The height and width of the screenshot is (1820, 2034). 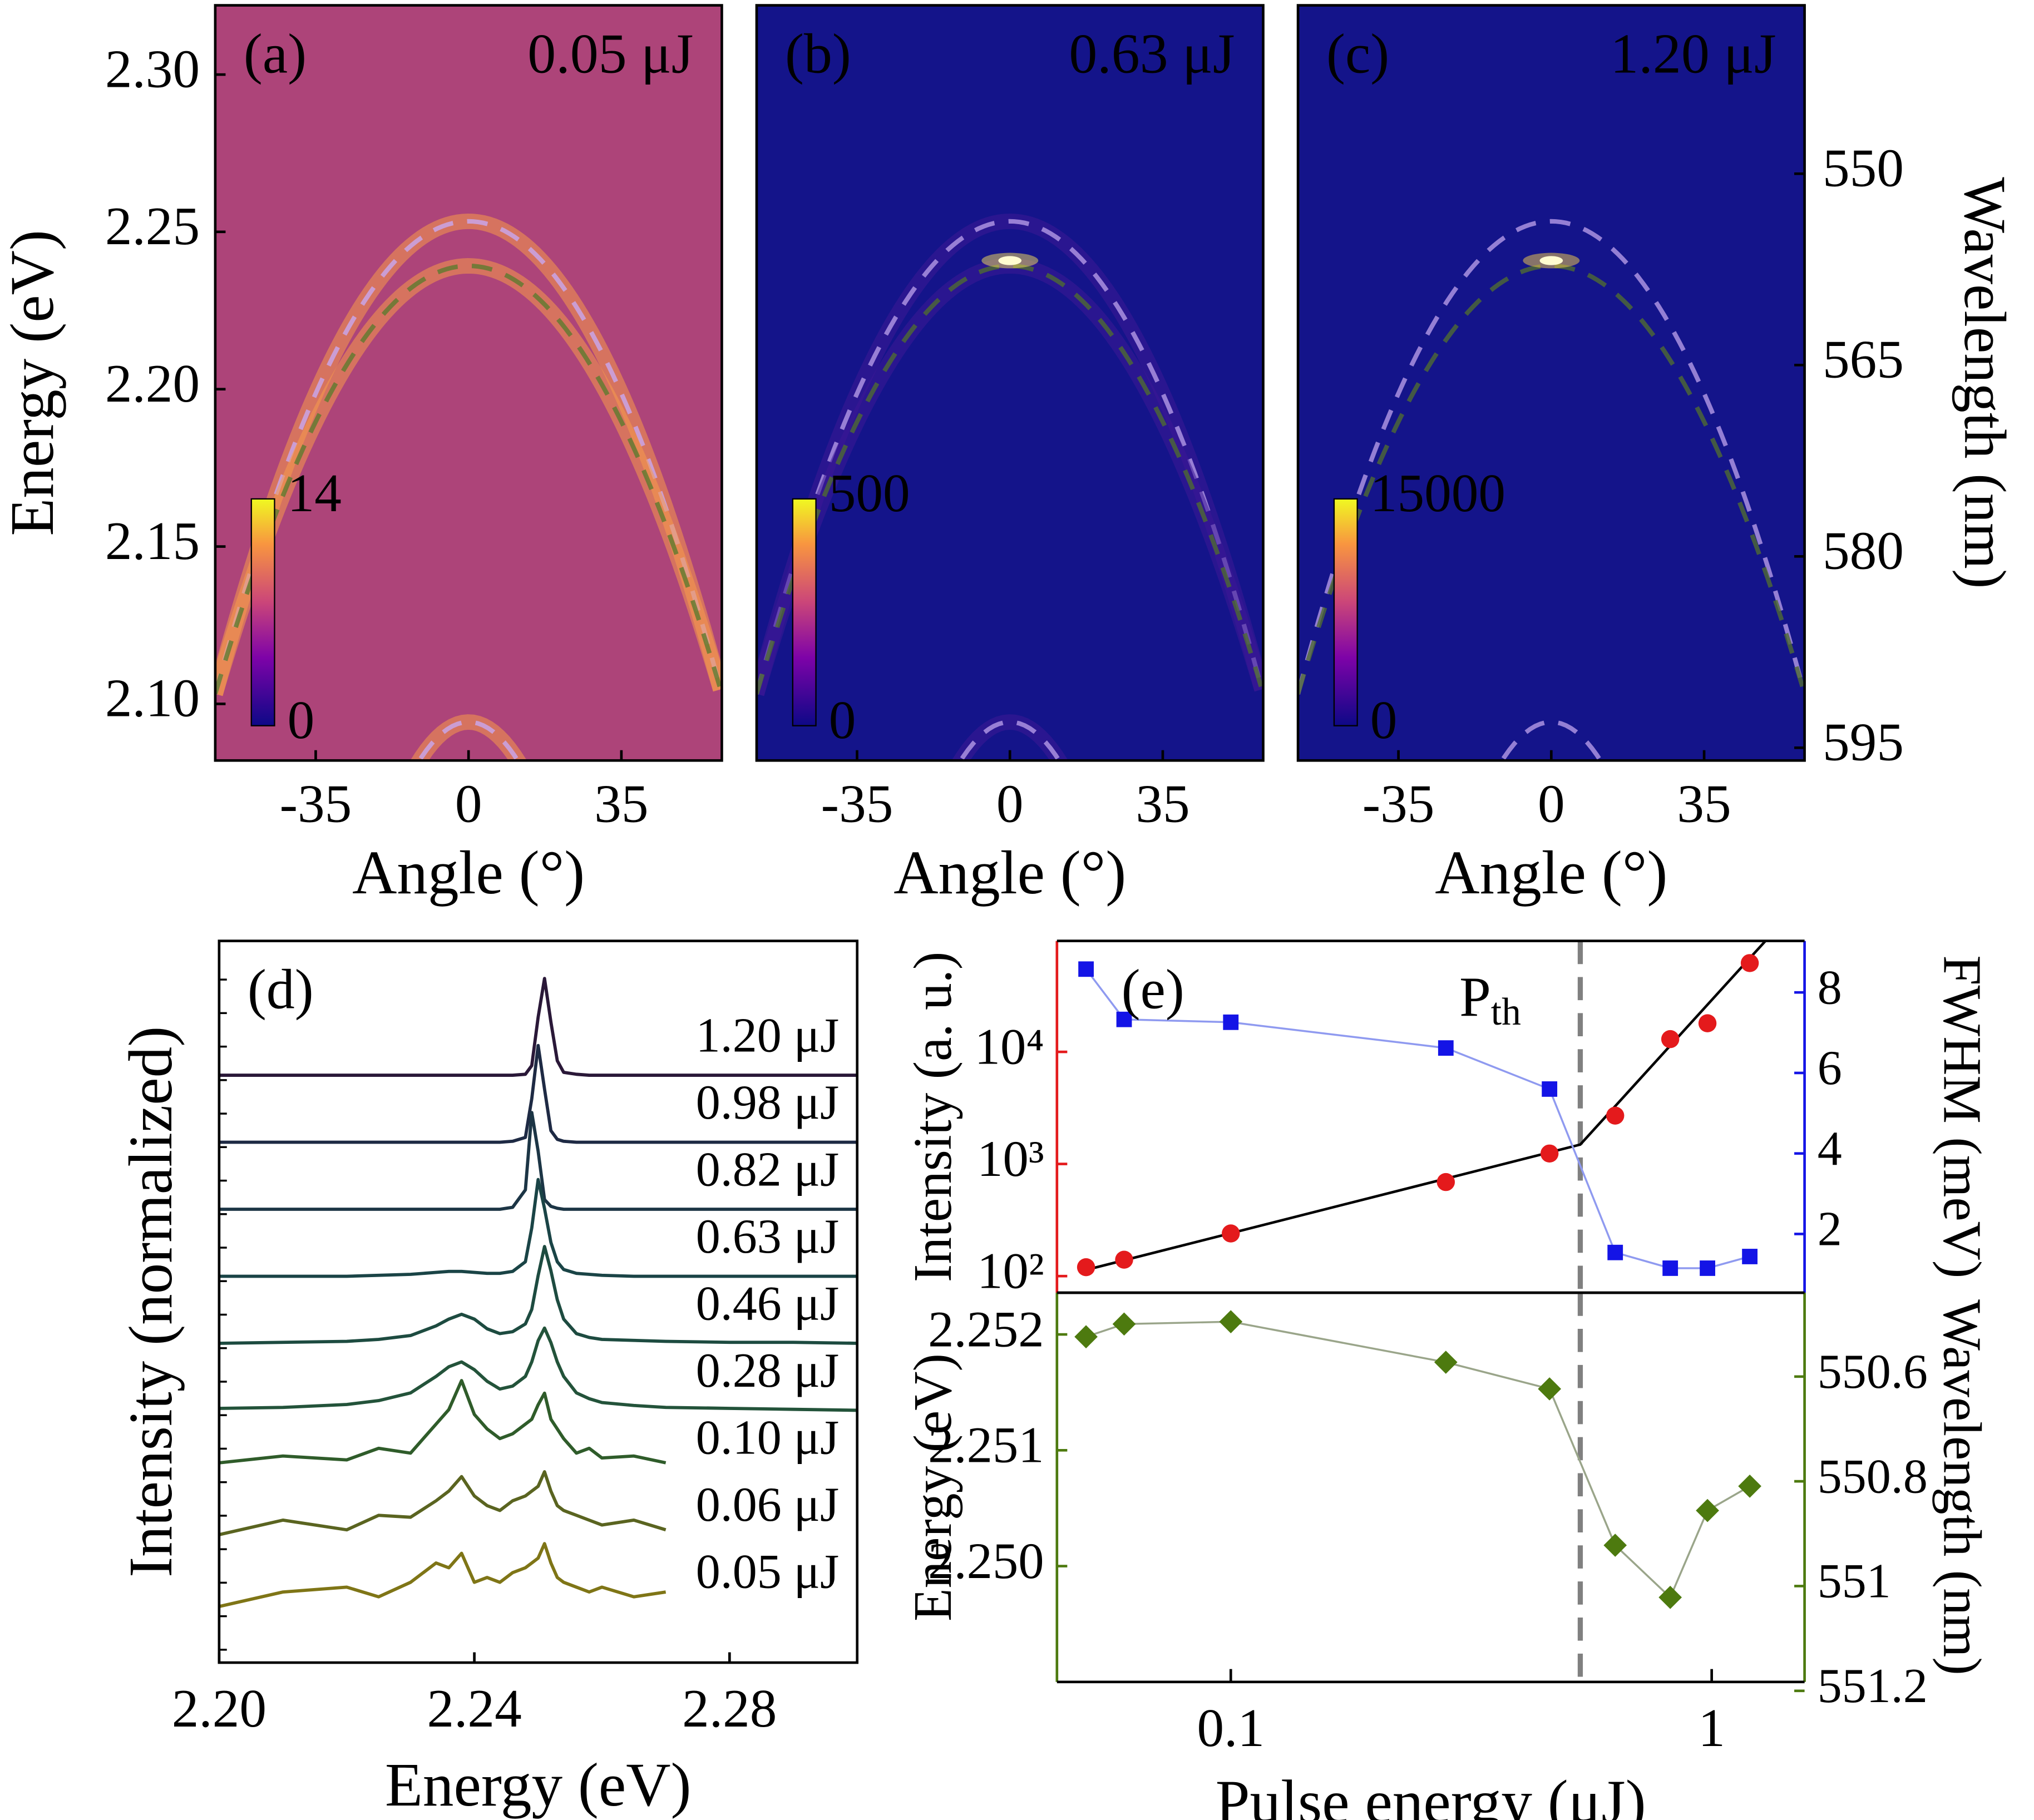 I want to click on y-tick-label: 10⁴, so click(x=1010, y=1046).